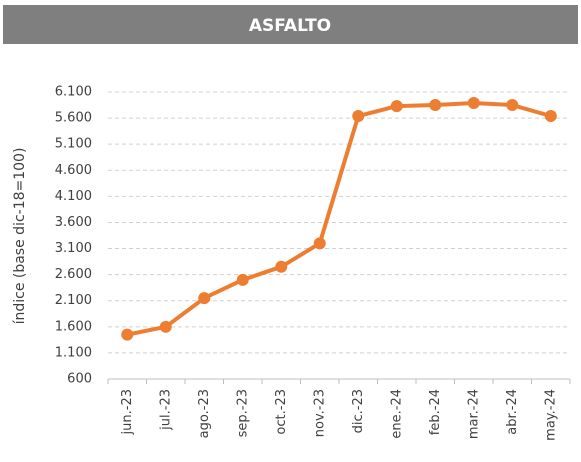  Describe the element at coordinates (512, 412) in the screenshot. I see `x-tick-label: abr.-24` at that location.